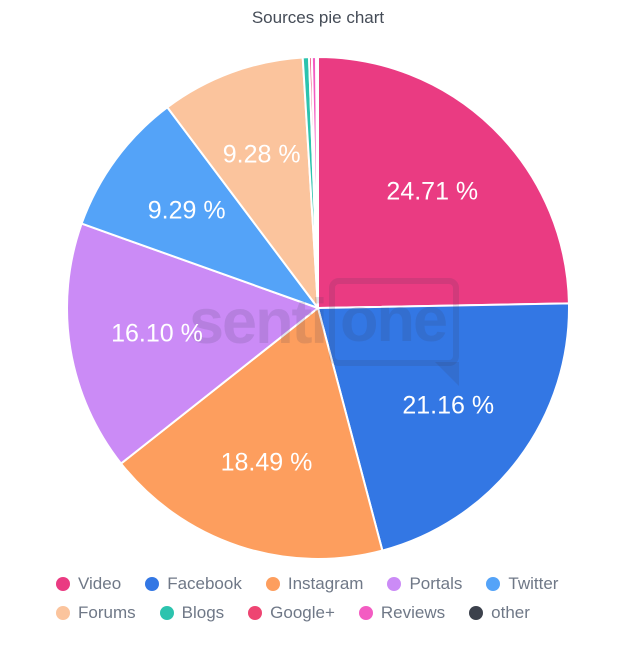 This screenshot has width=636, height=652. I want to click on legend-item-facebook: Facebook, so click(193, 584).